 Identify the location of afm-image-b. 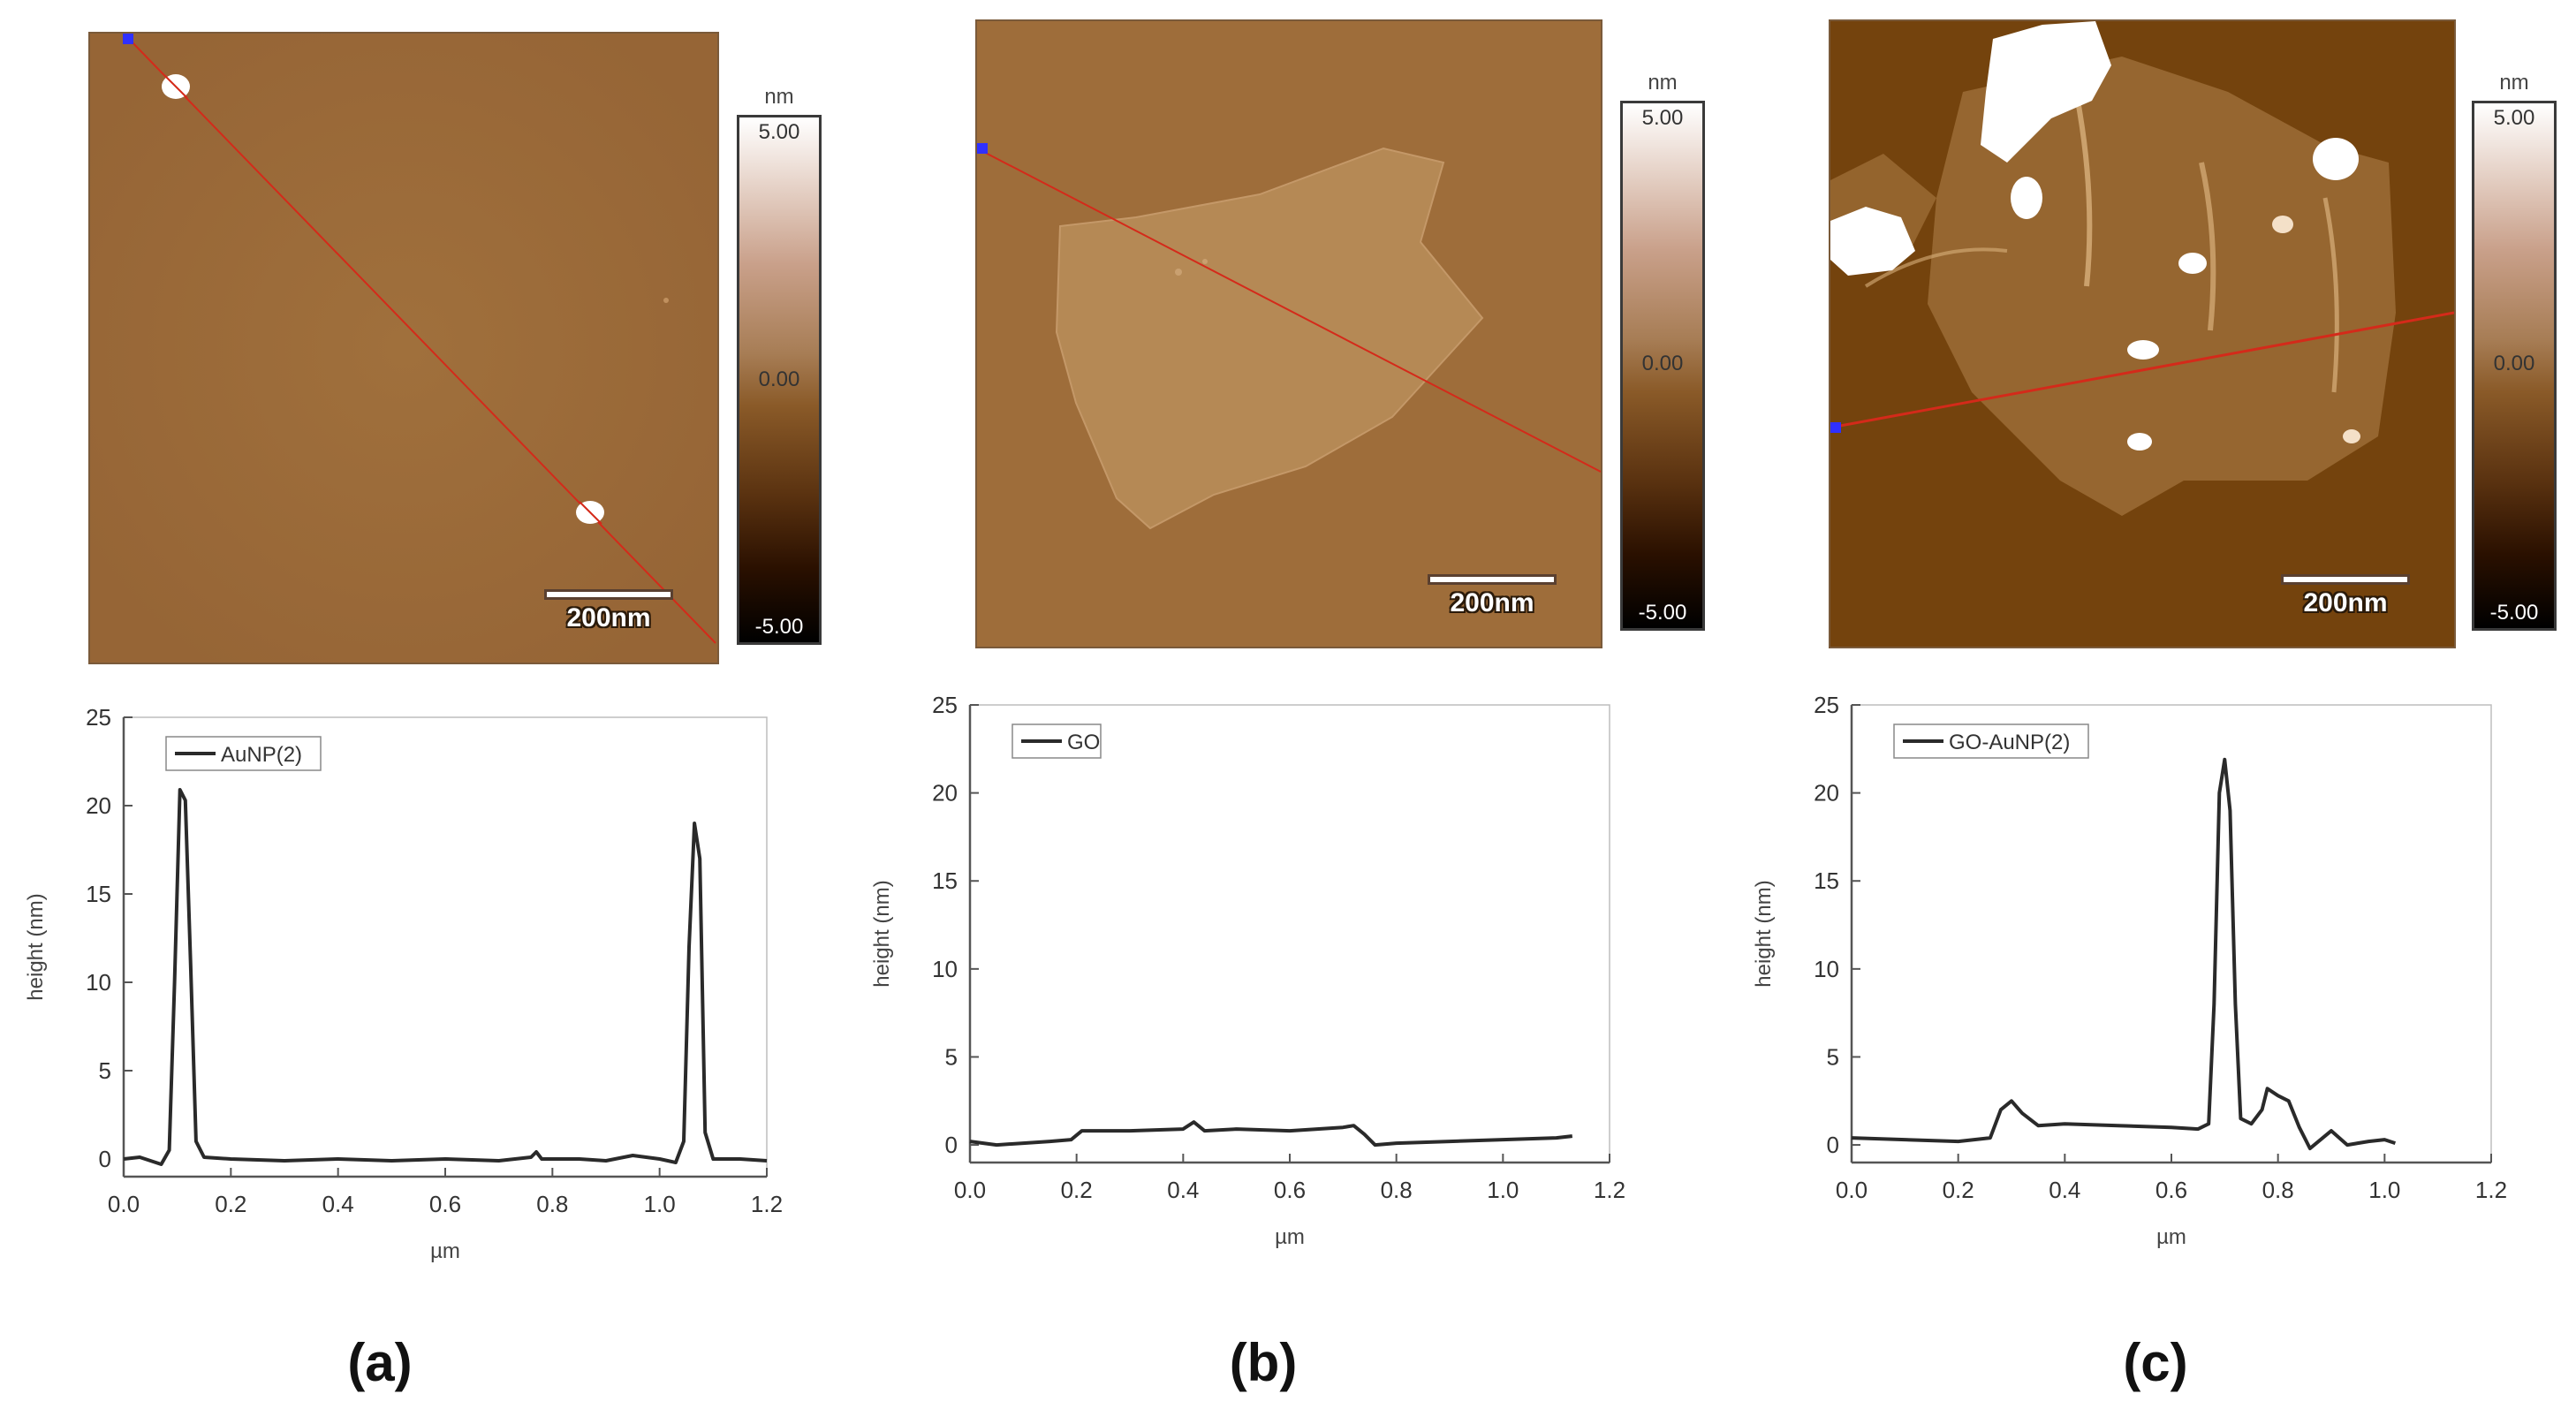
(1288, 334).